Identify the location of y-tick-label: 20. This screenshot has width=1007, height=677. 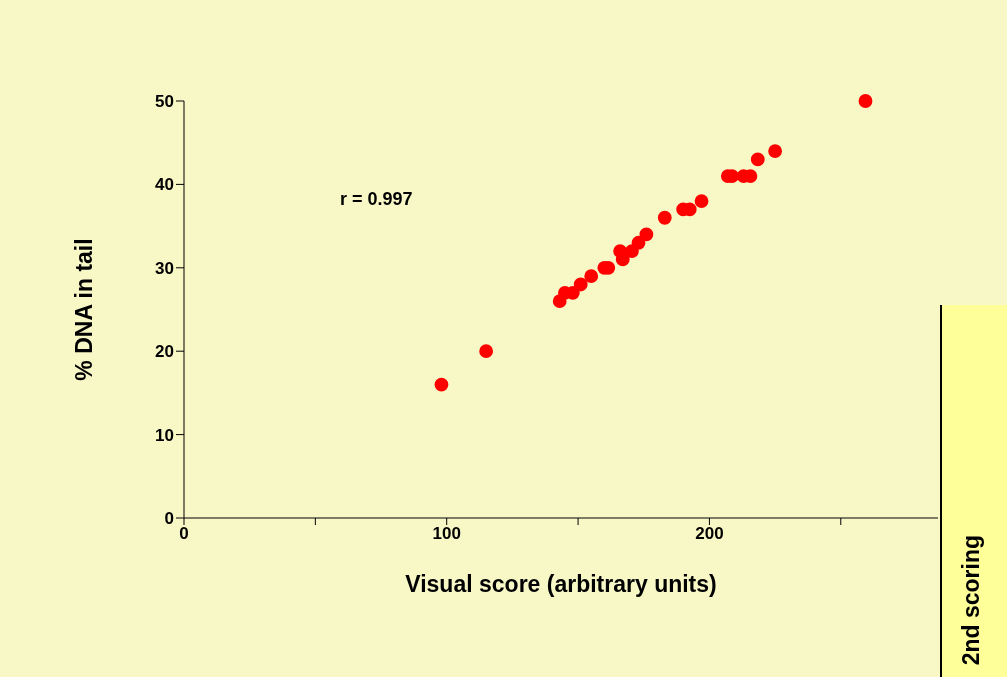
(164, 352).